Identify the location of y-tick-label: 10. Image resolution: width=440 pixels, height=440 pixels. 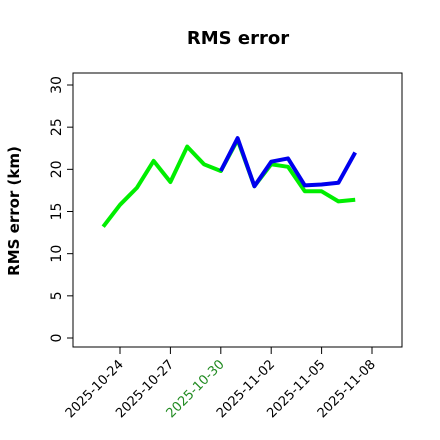
(57, 254).